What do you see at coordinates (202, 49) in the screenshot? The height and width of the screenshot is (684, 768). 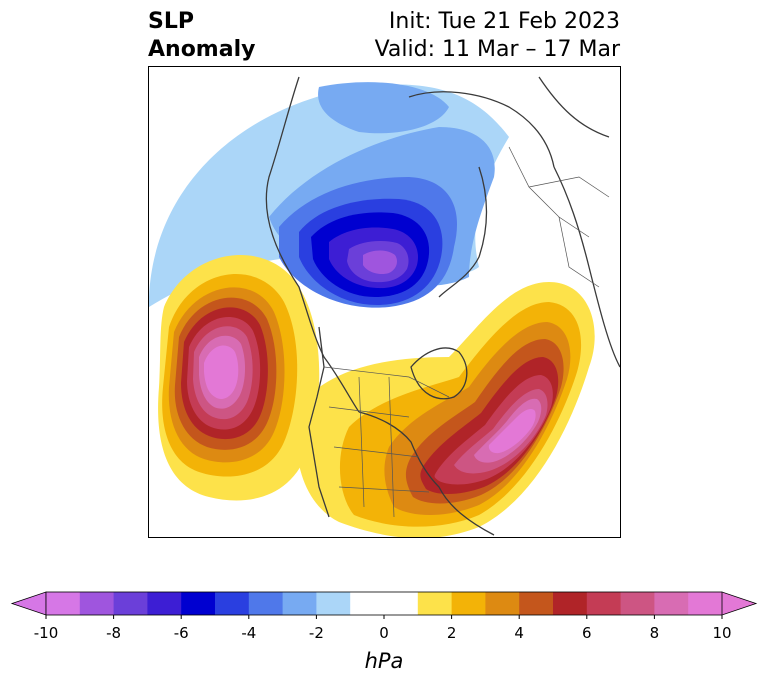 I see `title-variable-sub: Anomaly` at bounding box center [202, 49].